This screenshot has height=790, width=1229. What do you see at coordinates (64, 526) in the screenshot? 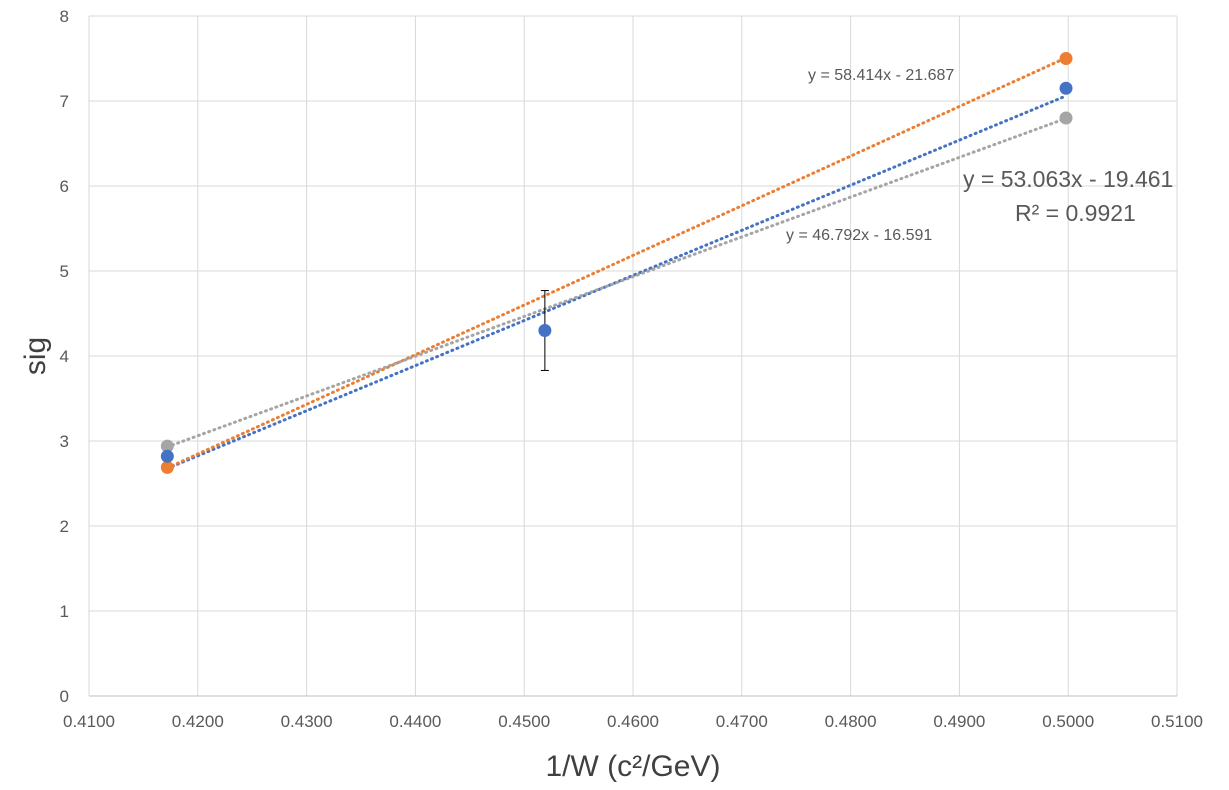
I see `y-tick-label: 2` at bounding box center [64, 526].